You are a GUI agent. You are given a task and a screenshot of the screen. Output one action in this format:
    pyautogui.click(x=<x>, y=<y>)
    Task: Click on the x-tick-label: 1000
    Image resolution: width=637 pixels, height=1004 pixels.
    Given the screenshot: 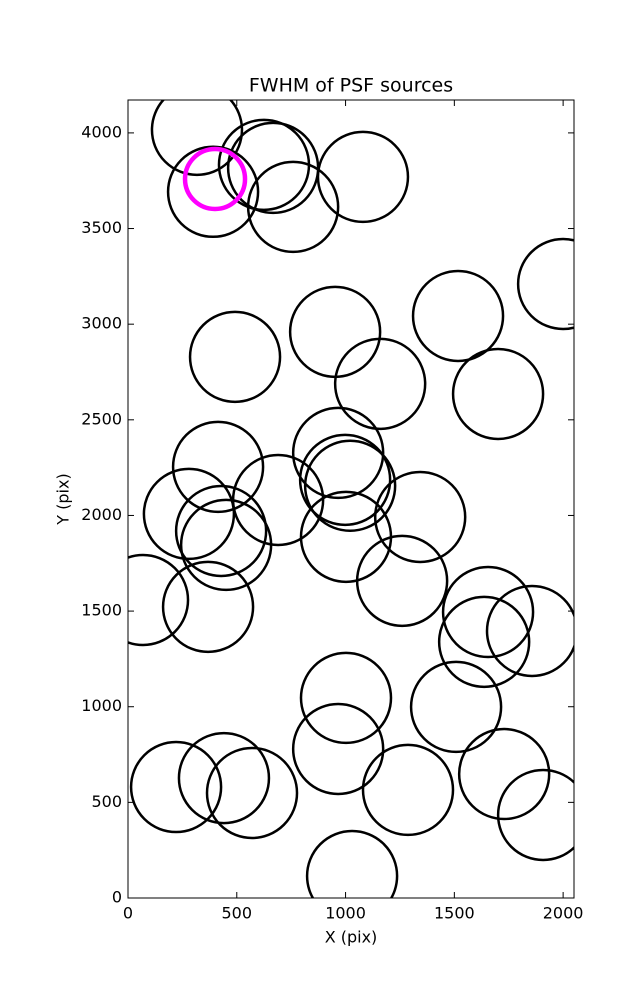 What is the action you would take?
    pyautogui.click(x=345, y=913)
    